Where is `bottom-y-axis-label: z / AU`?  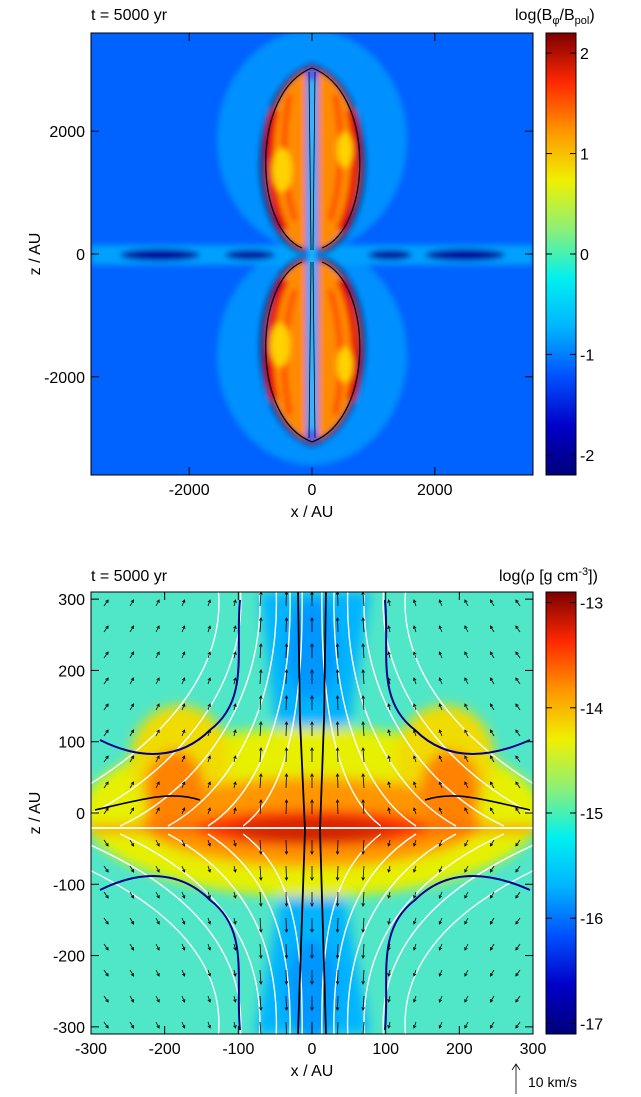 bottom-y-axis-label: z / AU is located at coordinates (35, 813).